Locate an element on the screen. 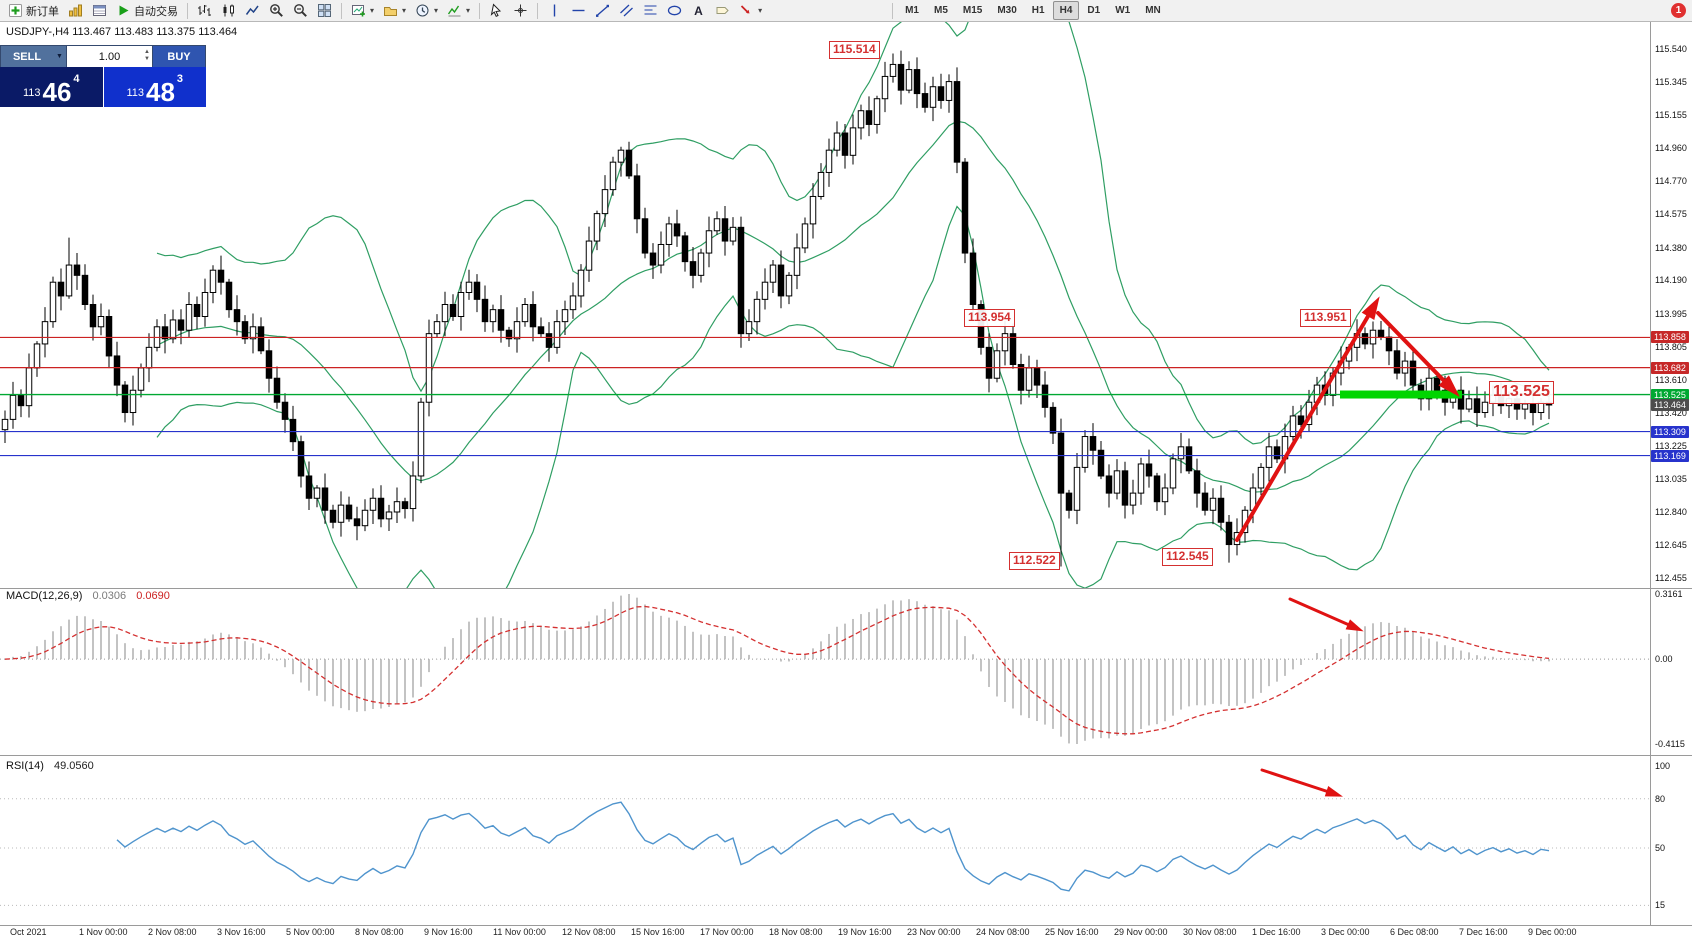 Image resolution: width=1692 pixels, height=939 pixels. chart-bars-icon is located at coordinates (204, 10).